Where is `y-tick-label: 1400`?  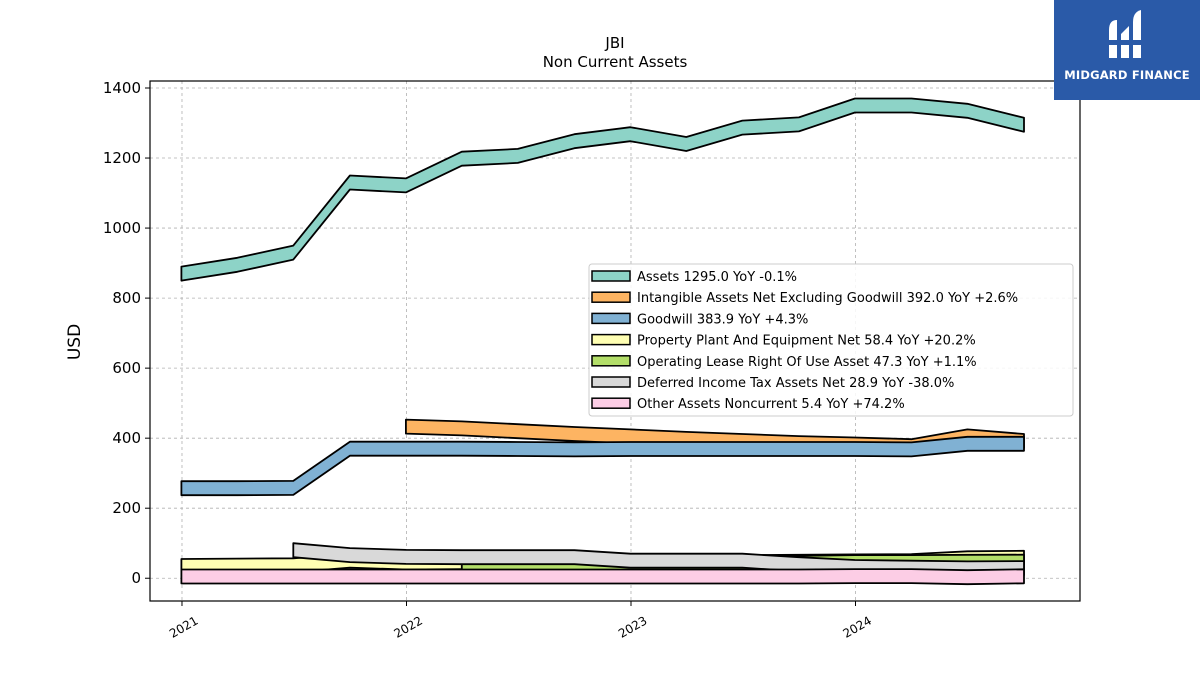 y-tick-label: 1400 is located at coordinates (122, 88).